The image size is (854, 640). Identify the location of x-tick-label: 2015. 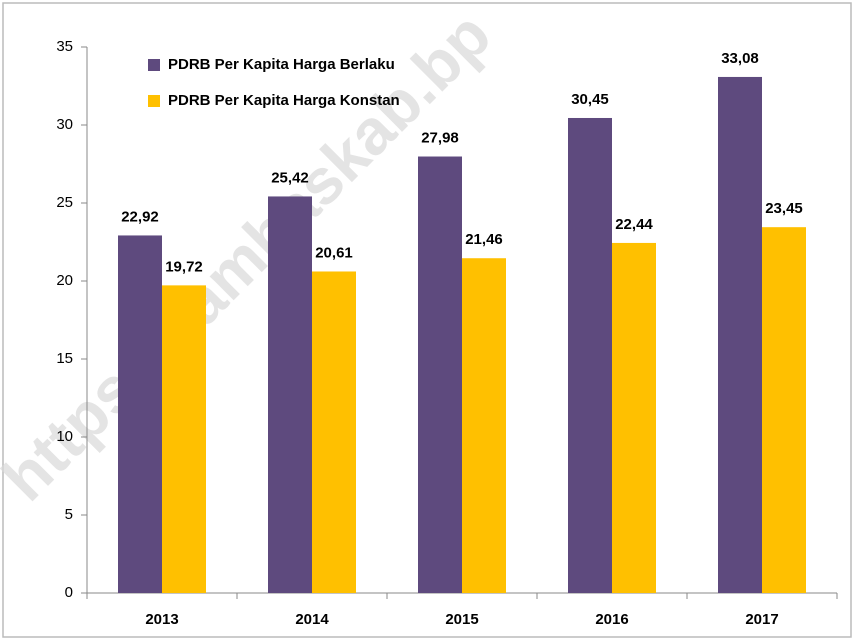
(461, 619).